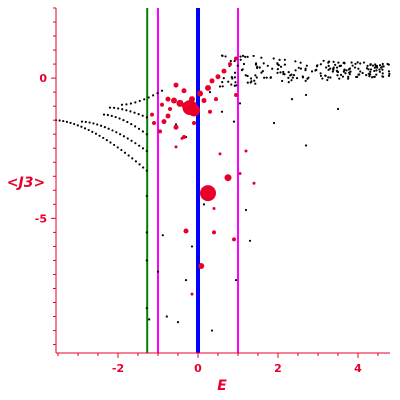  Describe the element at coordinates (358, 368) in the screenshot. I see `x-tick-label: 4` at that location.